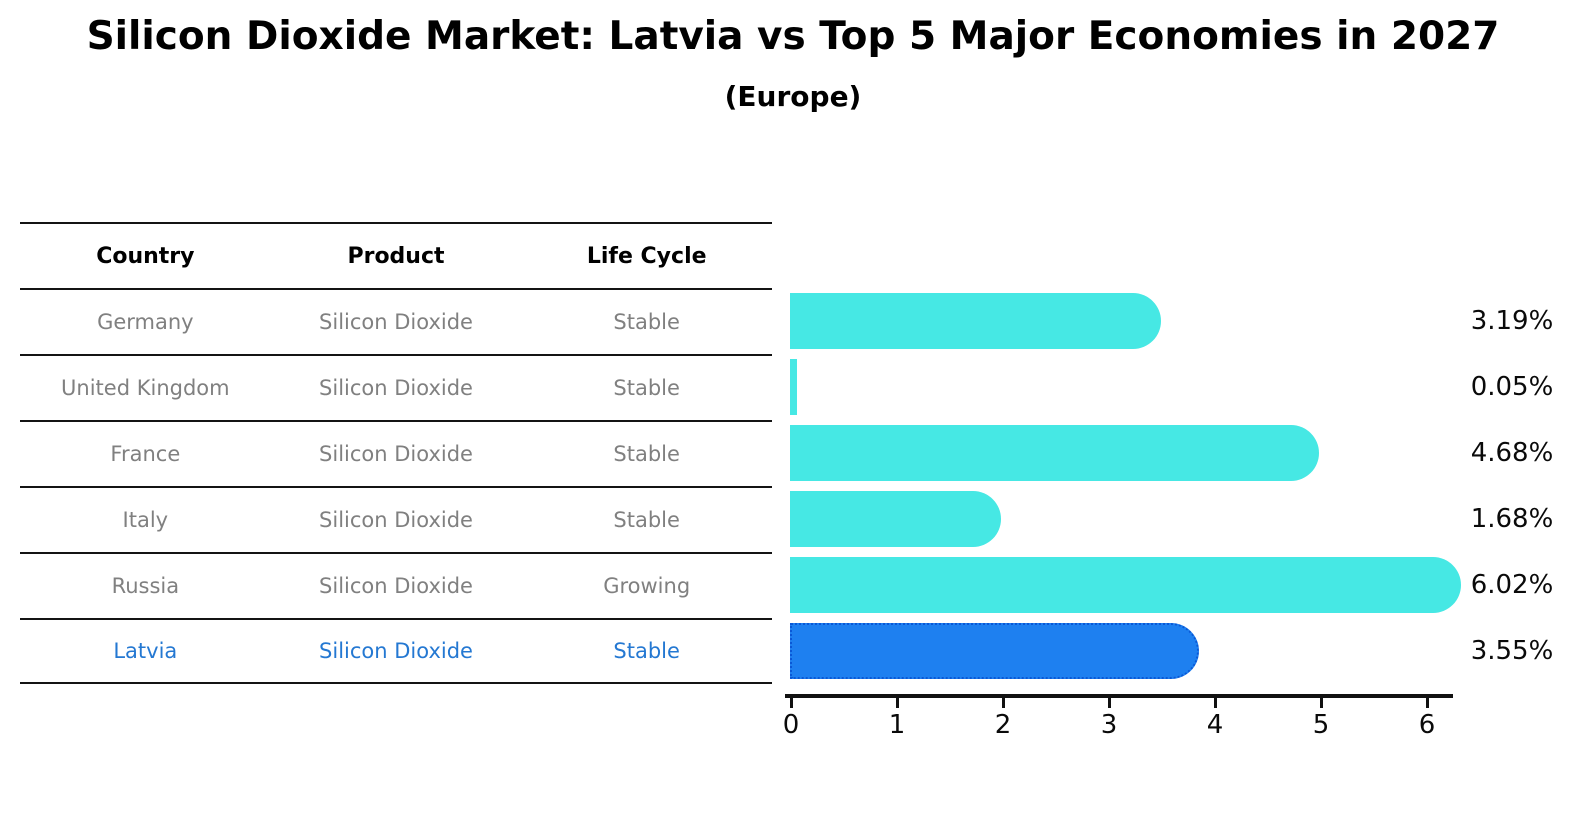 The width and height of the screenshot is (1586, 823). Describe the element at coordinates (145, 651) in the screenshot. I see `country-cell: Latvia` at that location.